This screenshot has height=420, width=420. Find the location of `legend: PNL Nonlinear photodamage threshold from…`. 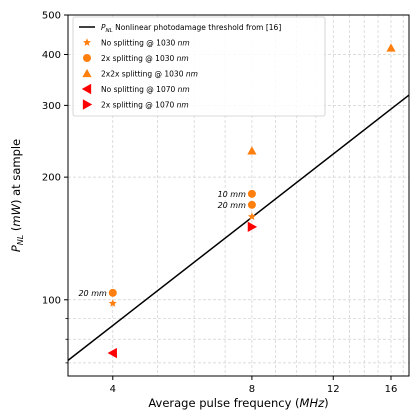

legend: PNL Nonlinear photodamage threshold from… is located at coordinates (199, 66).